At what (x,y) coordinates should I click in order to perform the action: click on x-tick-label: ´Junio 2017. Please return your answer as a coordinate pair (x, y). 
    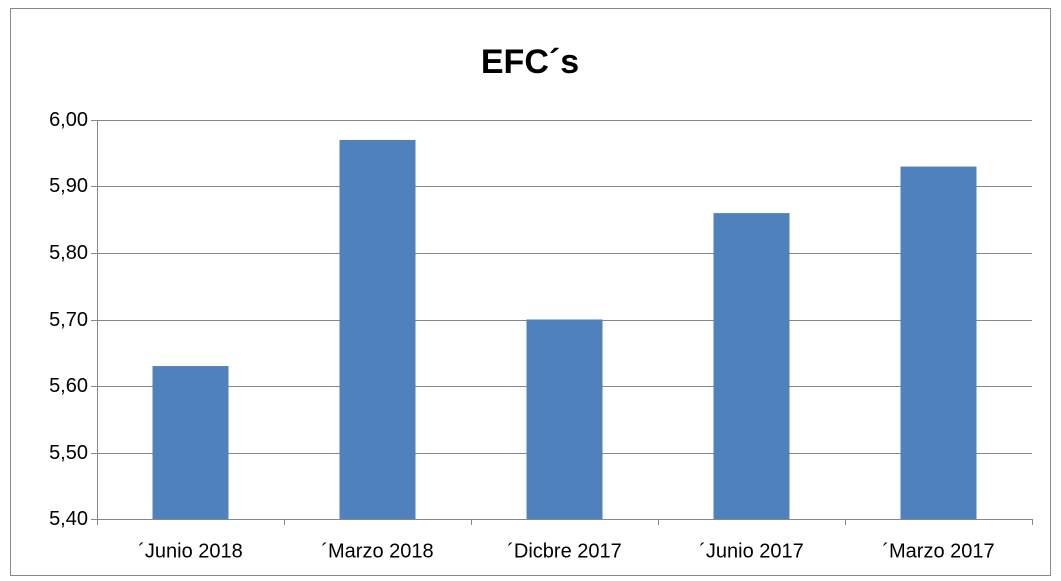
    Looking at the image, I should click on (751, 551).